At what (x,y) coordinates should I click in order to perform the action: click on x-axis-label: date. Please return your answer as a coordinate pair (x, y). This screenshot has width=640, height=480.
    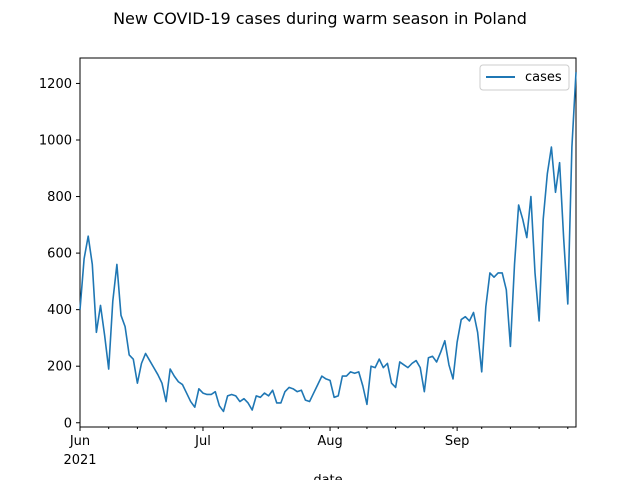
    Looking at the image, I should click on (327, 476).